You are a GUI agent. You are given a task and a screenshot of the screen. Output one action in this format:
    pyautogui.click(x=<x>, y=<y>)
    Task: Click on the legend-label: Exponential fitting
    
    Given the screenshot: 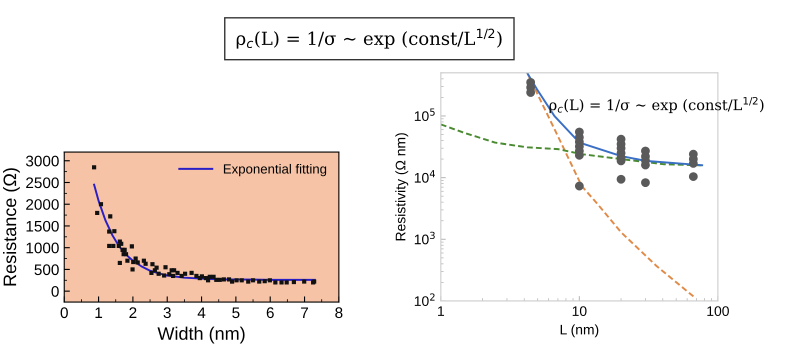 What is the action you would take?
    pyautogui.click(x=275, y=170)
    